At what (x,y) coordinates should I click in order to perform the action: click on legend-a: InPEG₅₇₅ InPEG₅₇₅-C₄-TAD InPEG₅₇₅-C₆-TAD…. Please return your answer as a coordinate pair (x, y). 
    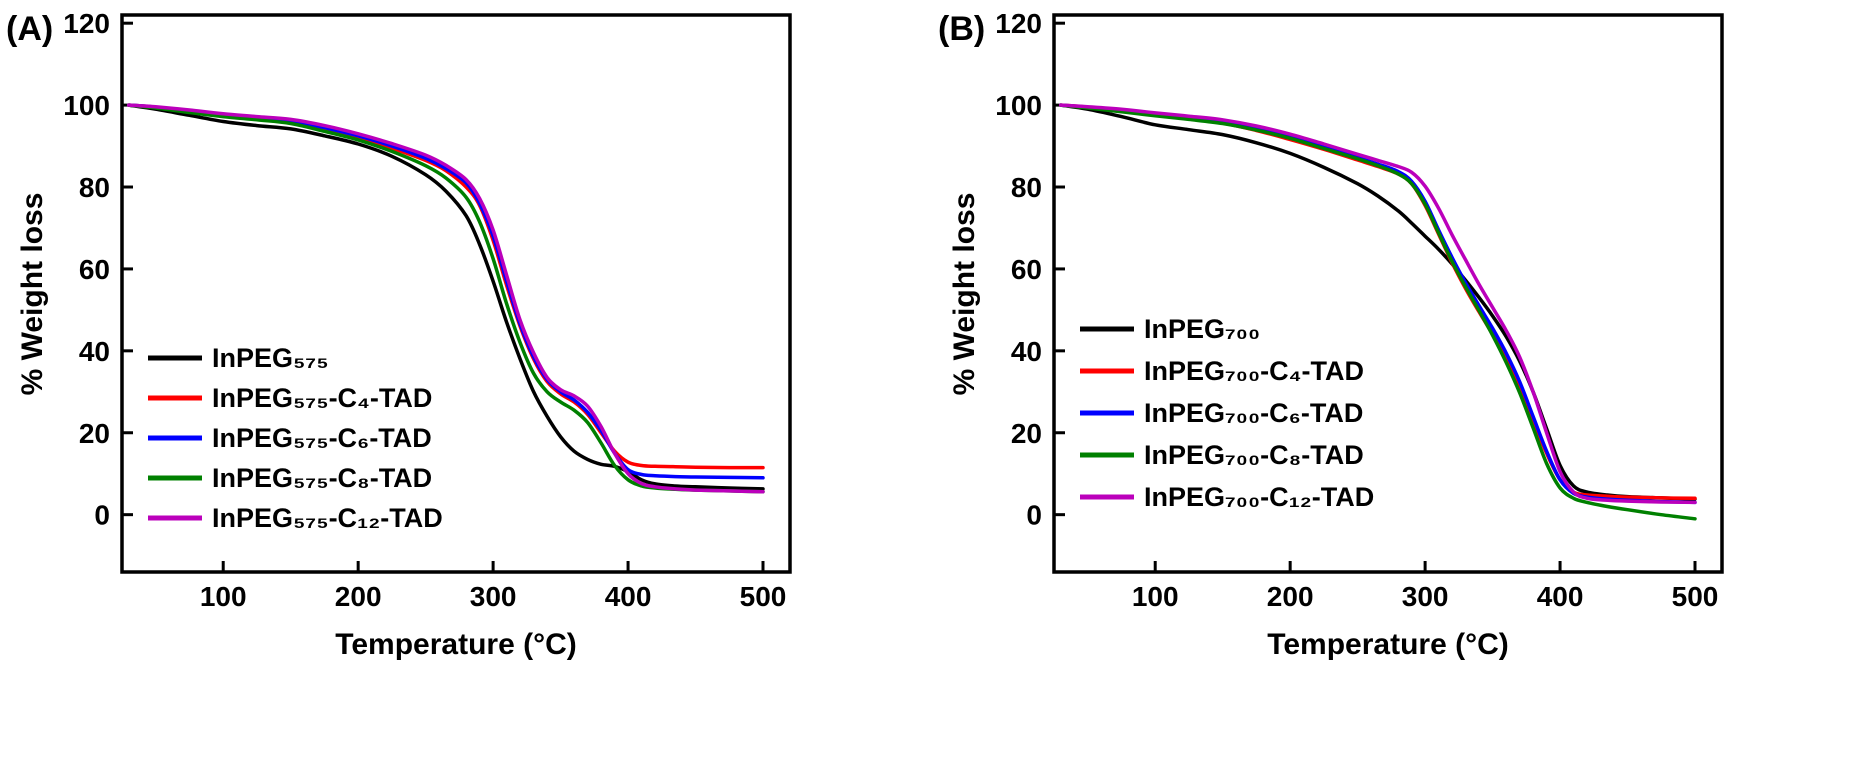
    Looking at the image, I should click on (295, 438).